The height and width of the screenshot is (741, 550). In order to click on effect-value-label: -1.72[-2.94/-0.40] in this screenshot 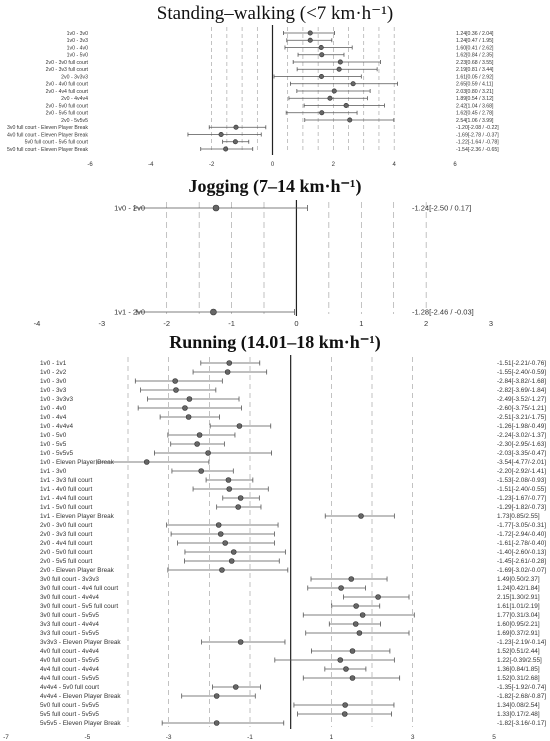, I will do `click(521, 534)`.